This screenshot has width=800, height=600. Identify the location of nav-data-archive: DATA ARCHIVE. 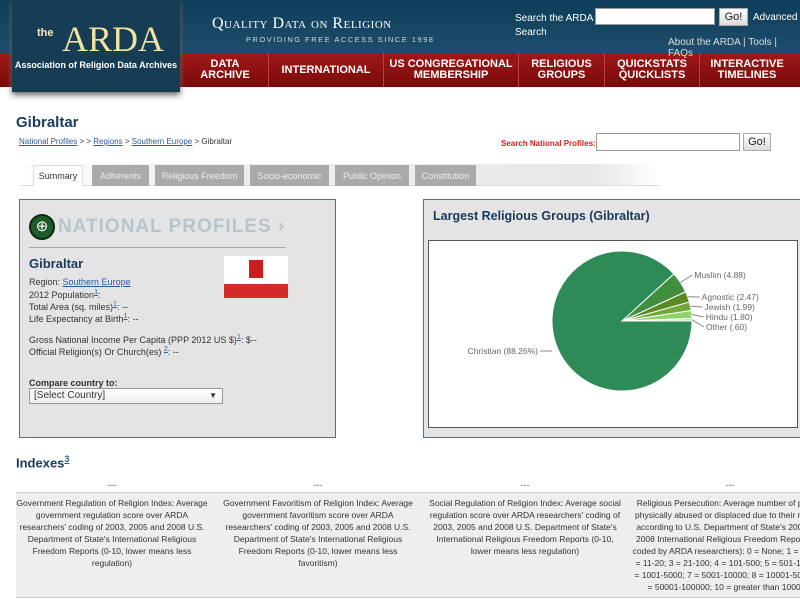
(225, 69).